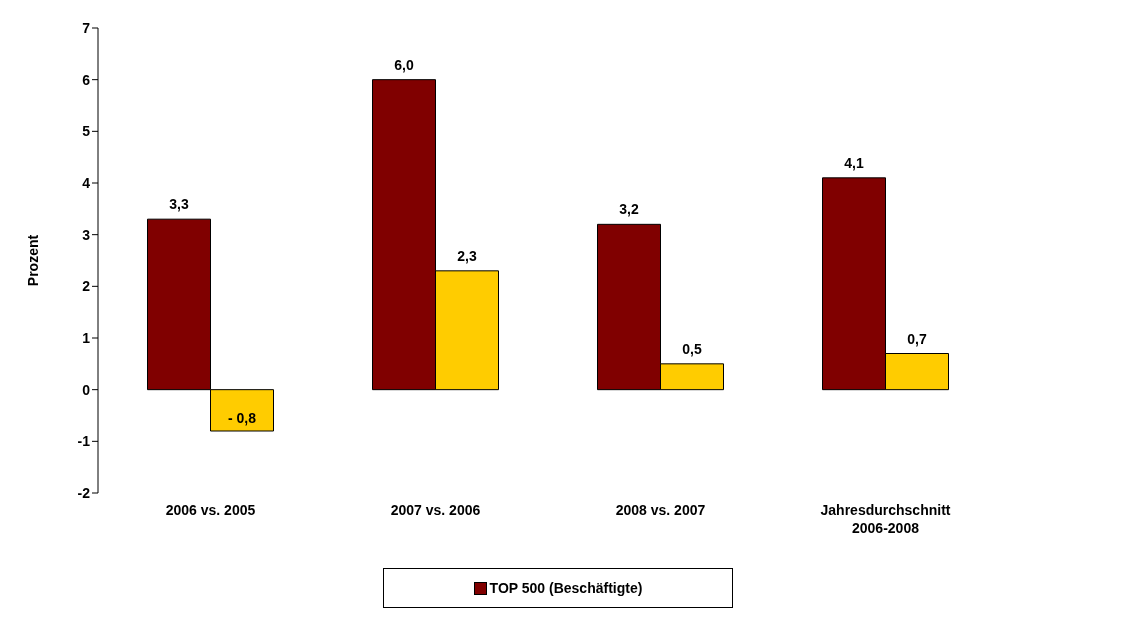  What do you see at coordinates (885, 519) in the screenshot?
I see `x-tick-label: Jahresdurchschnitt 2006-2008` at bounding box center [885, 519].